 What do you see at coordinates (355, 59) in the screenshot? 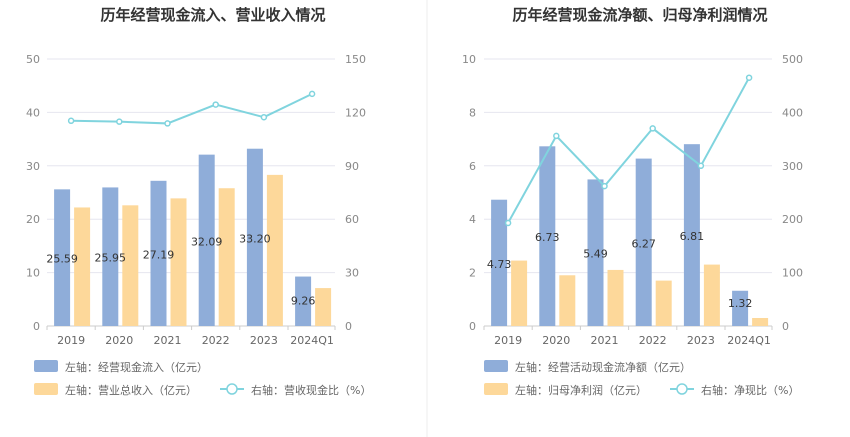
I see `right-axis-tick: 150` at bounding box center [355, 59].